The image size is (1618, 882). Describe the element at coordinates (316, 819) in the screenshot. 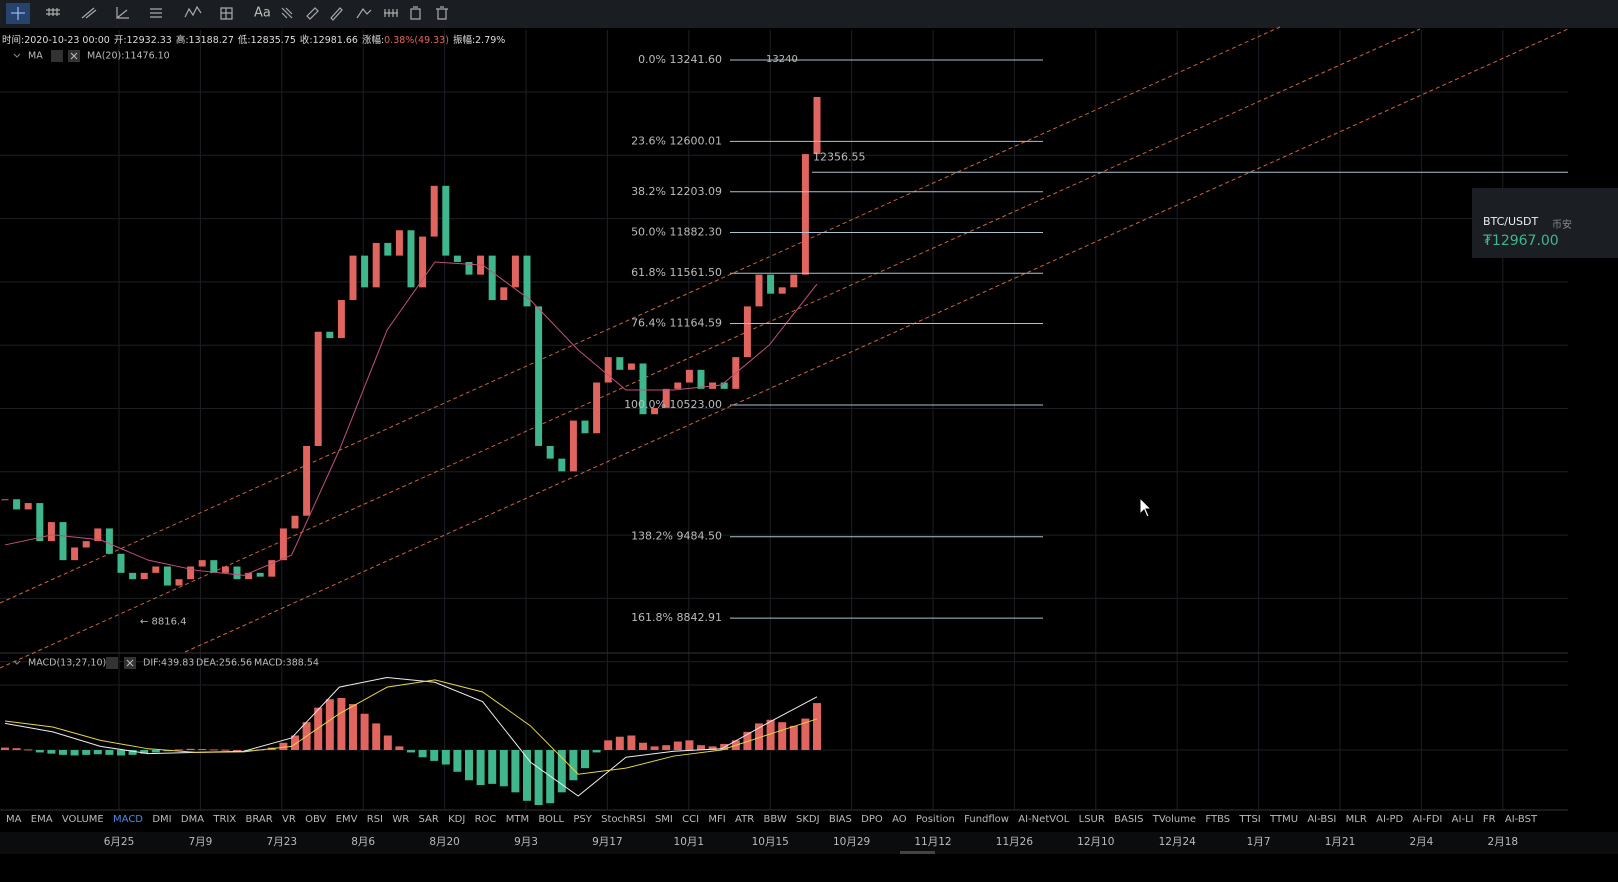

I see `indicator-tab: OBV` at that location.